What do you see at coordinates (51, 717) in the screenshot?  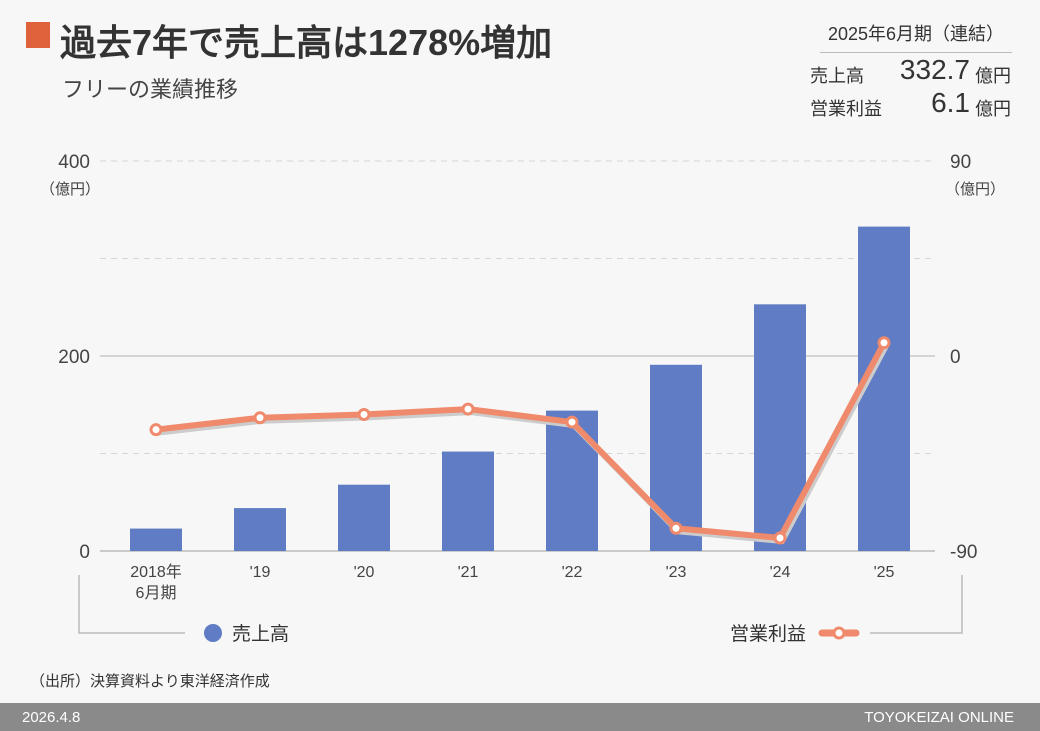 I see `footer-date: 2026.4.8` at bounding box center [51, 717].